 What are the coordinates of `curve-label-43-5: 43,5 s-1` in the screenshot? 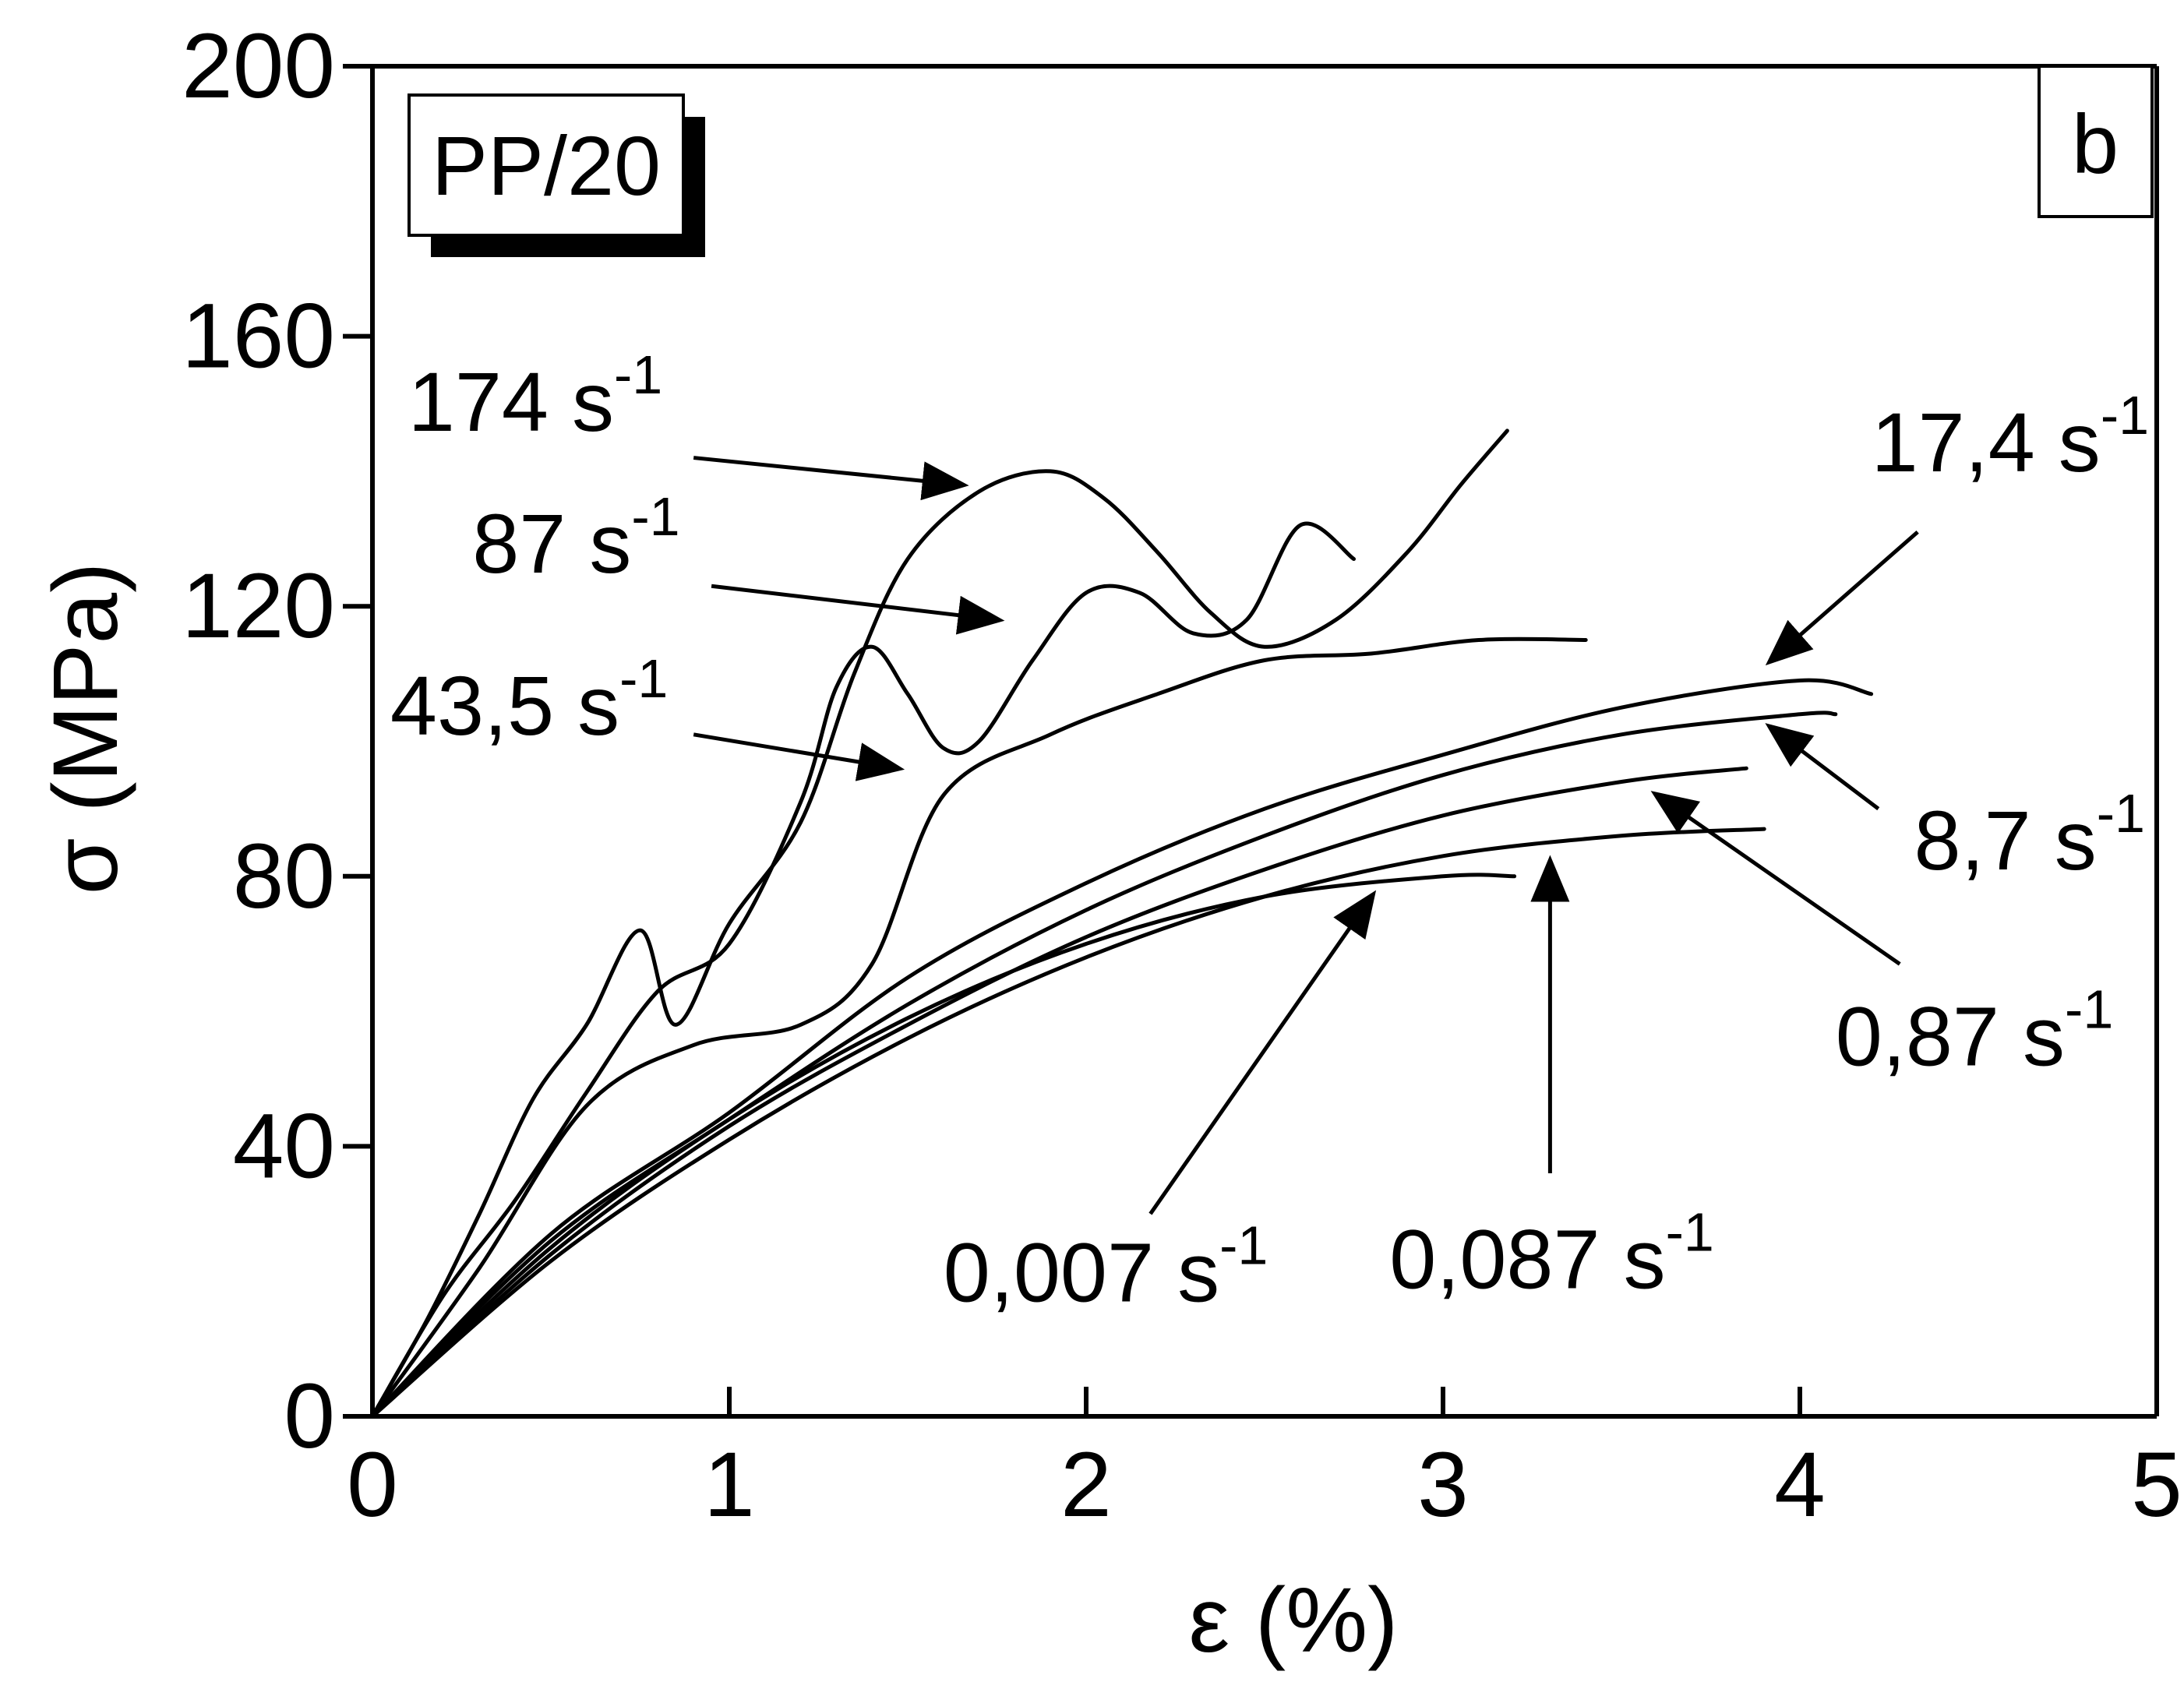 It's located at (529, 700).